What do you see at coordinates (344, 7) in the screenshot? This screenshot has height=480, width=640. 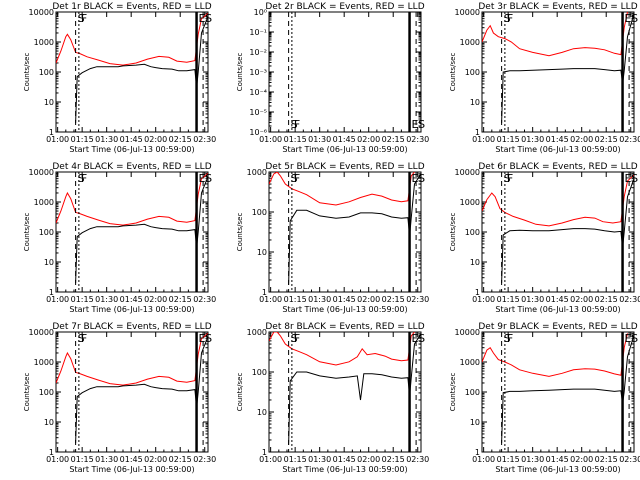 I see `chart-title: Det 2r BLACK = Events, RED = LLD` at bounding box center [344, 7].